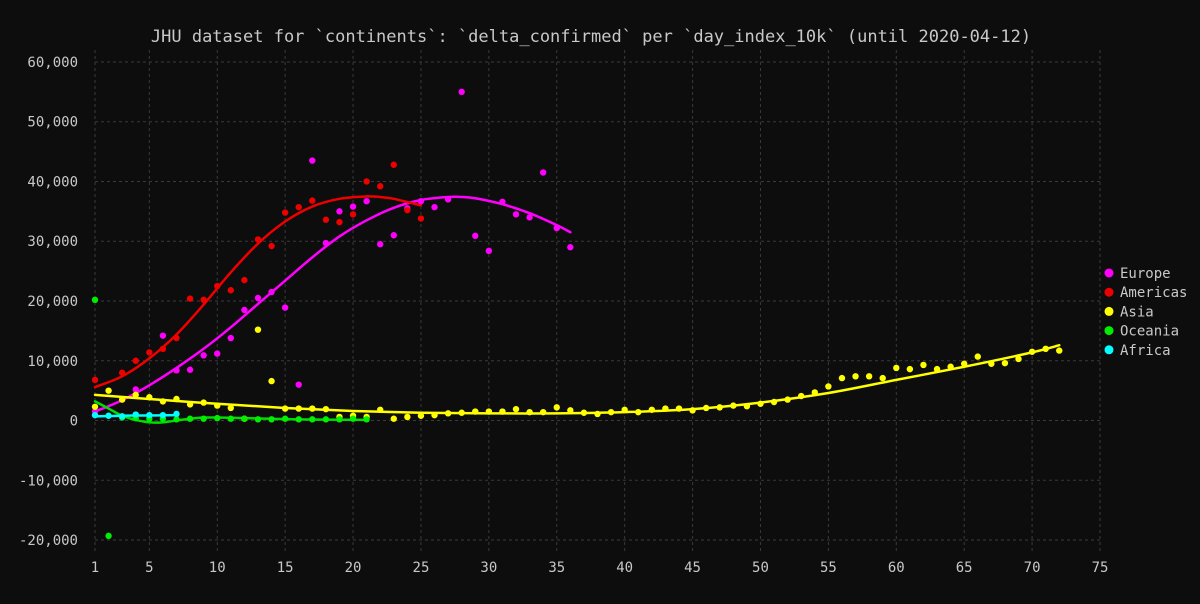 This screenshot has height=604, width=1200. I want to click on legend-label-asia: Asia, so click(1137, 312).